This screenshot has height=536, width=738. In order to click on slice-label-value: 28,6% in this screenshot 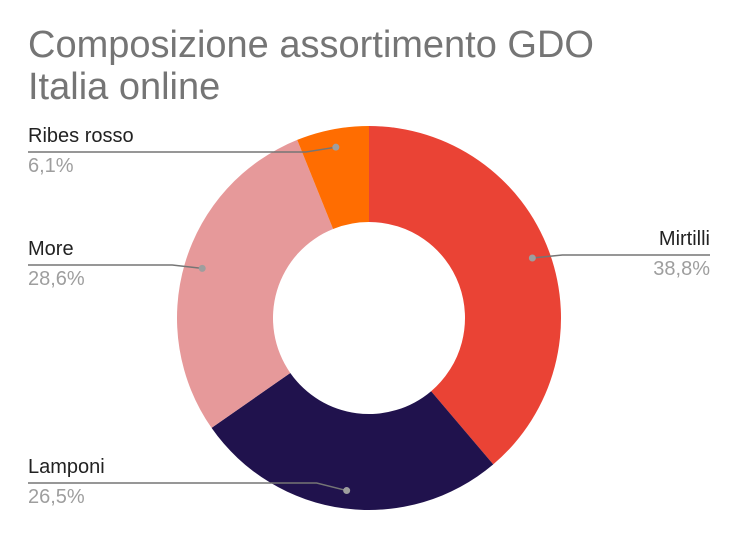, I will do `click(56, 279)`.